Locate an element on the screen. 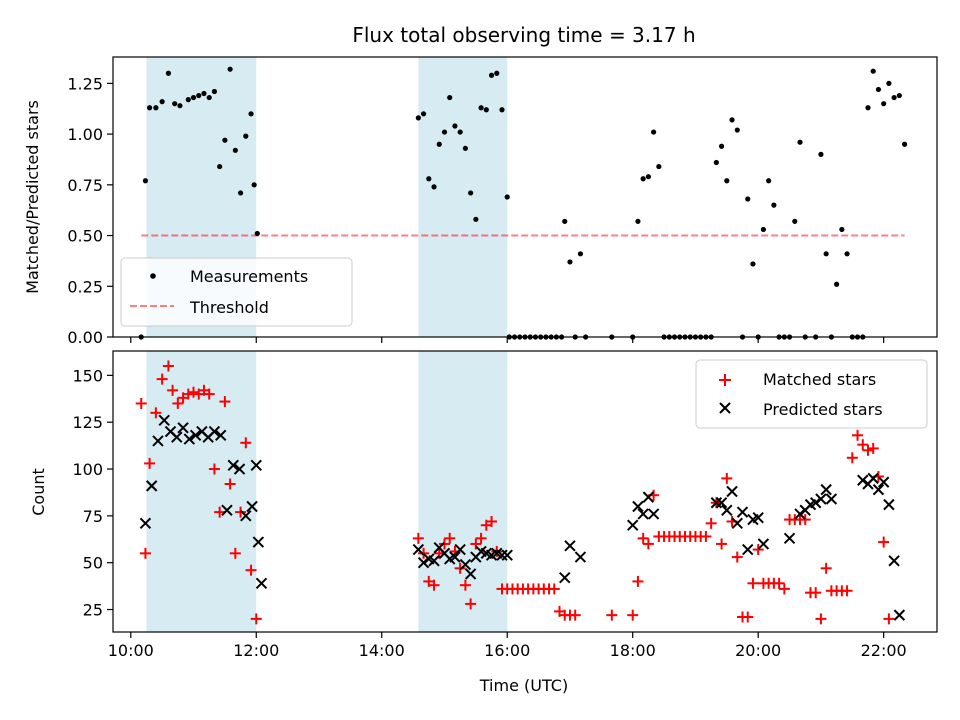  bottom-y-axis-label: Count is located at coordinates (38, 492).